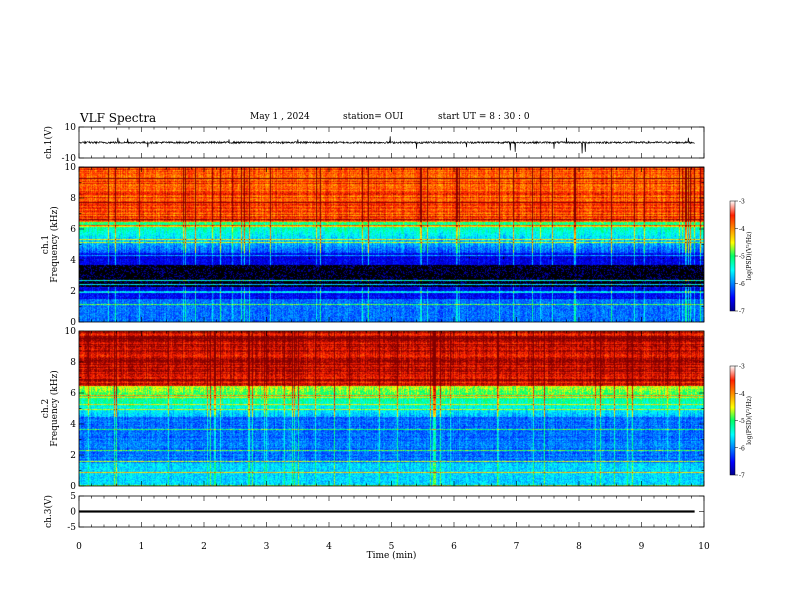  Describe the element at coordinates (392, 555) in the screenshot. I see `x-axis-label: Time (min)` at that location.